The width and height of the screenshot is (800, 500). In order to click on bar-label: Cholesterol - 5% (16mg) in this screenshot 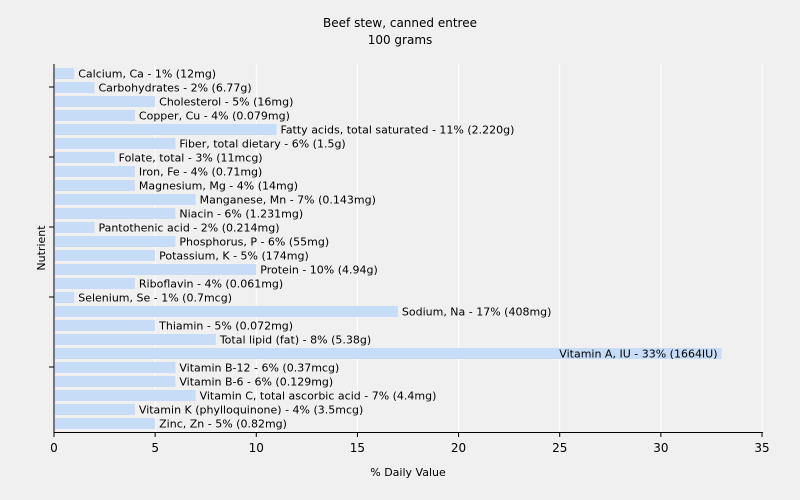, I will do `click(226, 102)`.